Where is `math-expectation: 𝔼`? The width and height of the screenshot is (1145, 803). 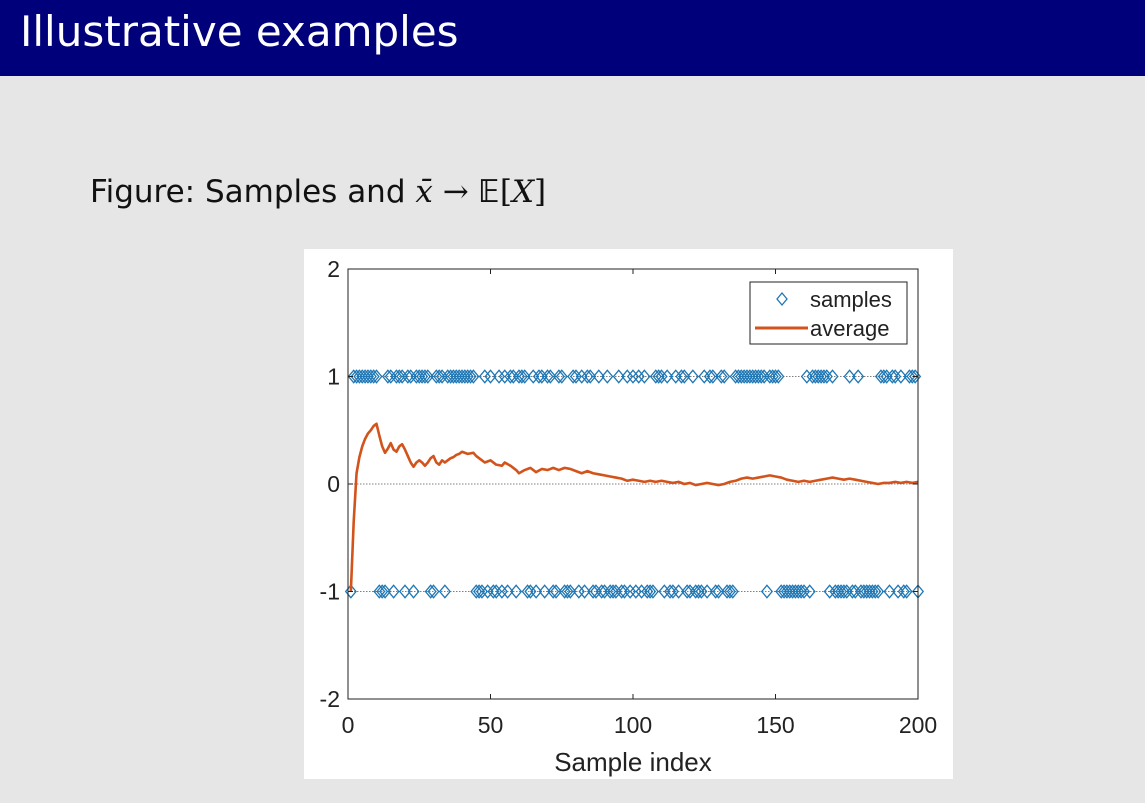 math-expectation: 𝔼 is located at coordinates (489, 192).